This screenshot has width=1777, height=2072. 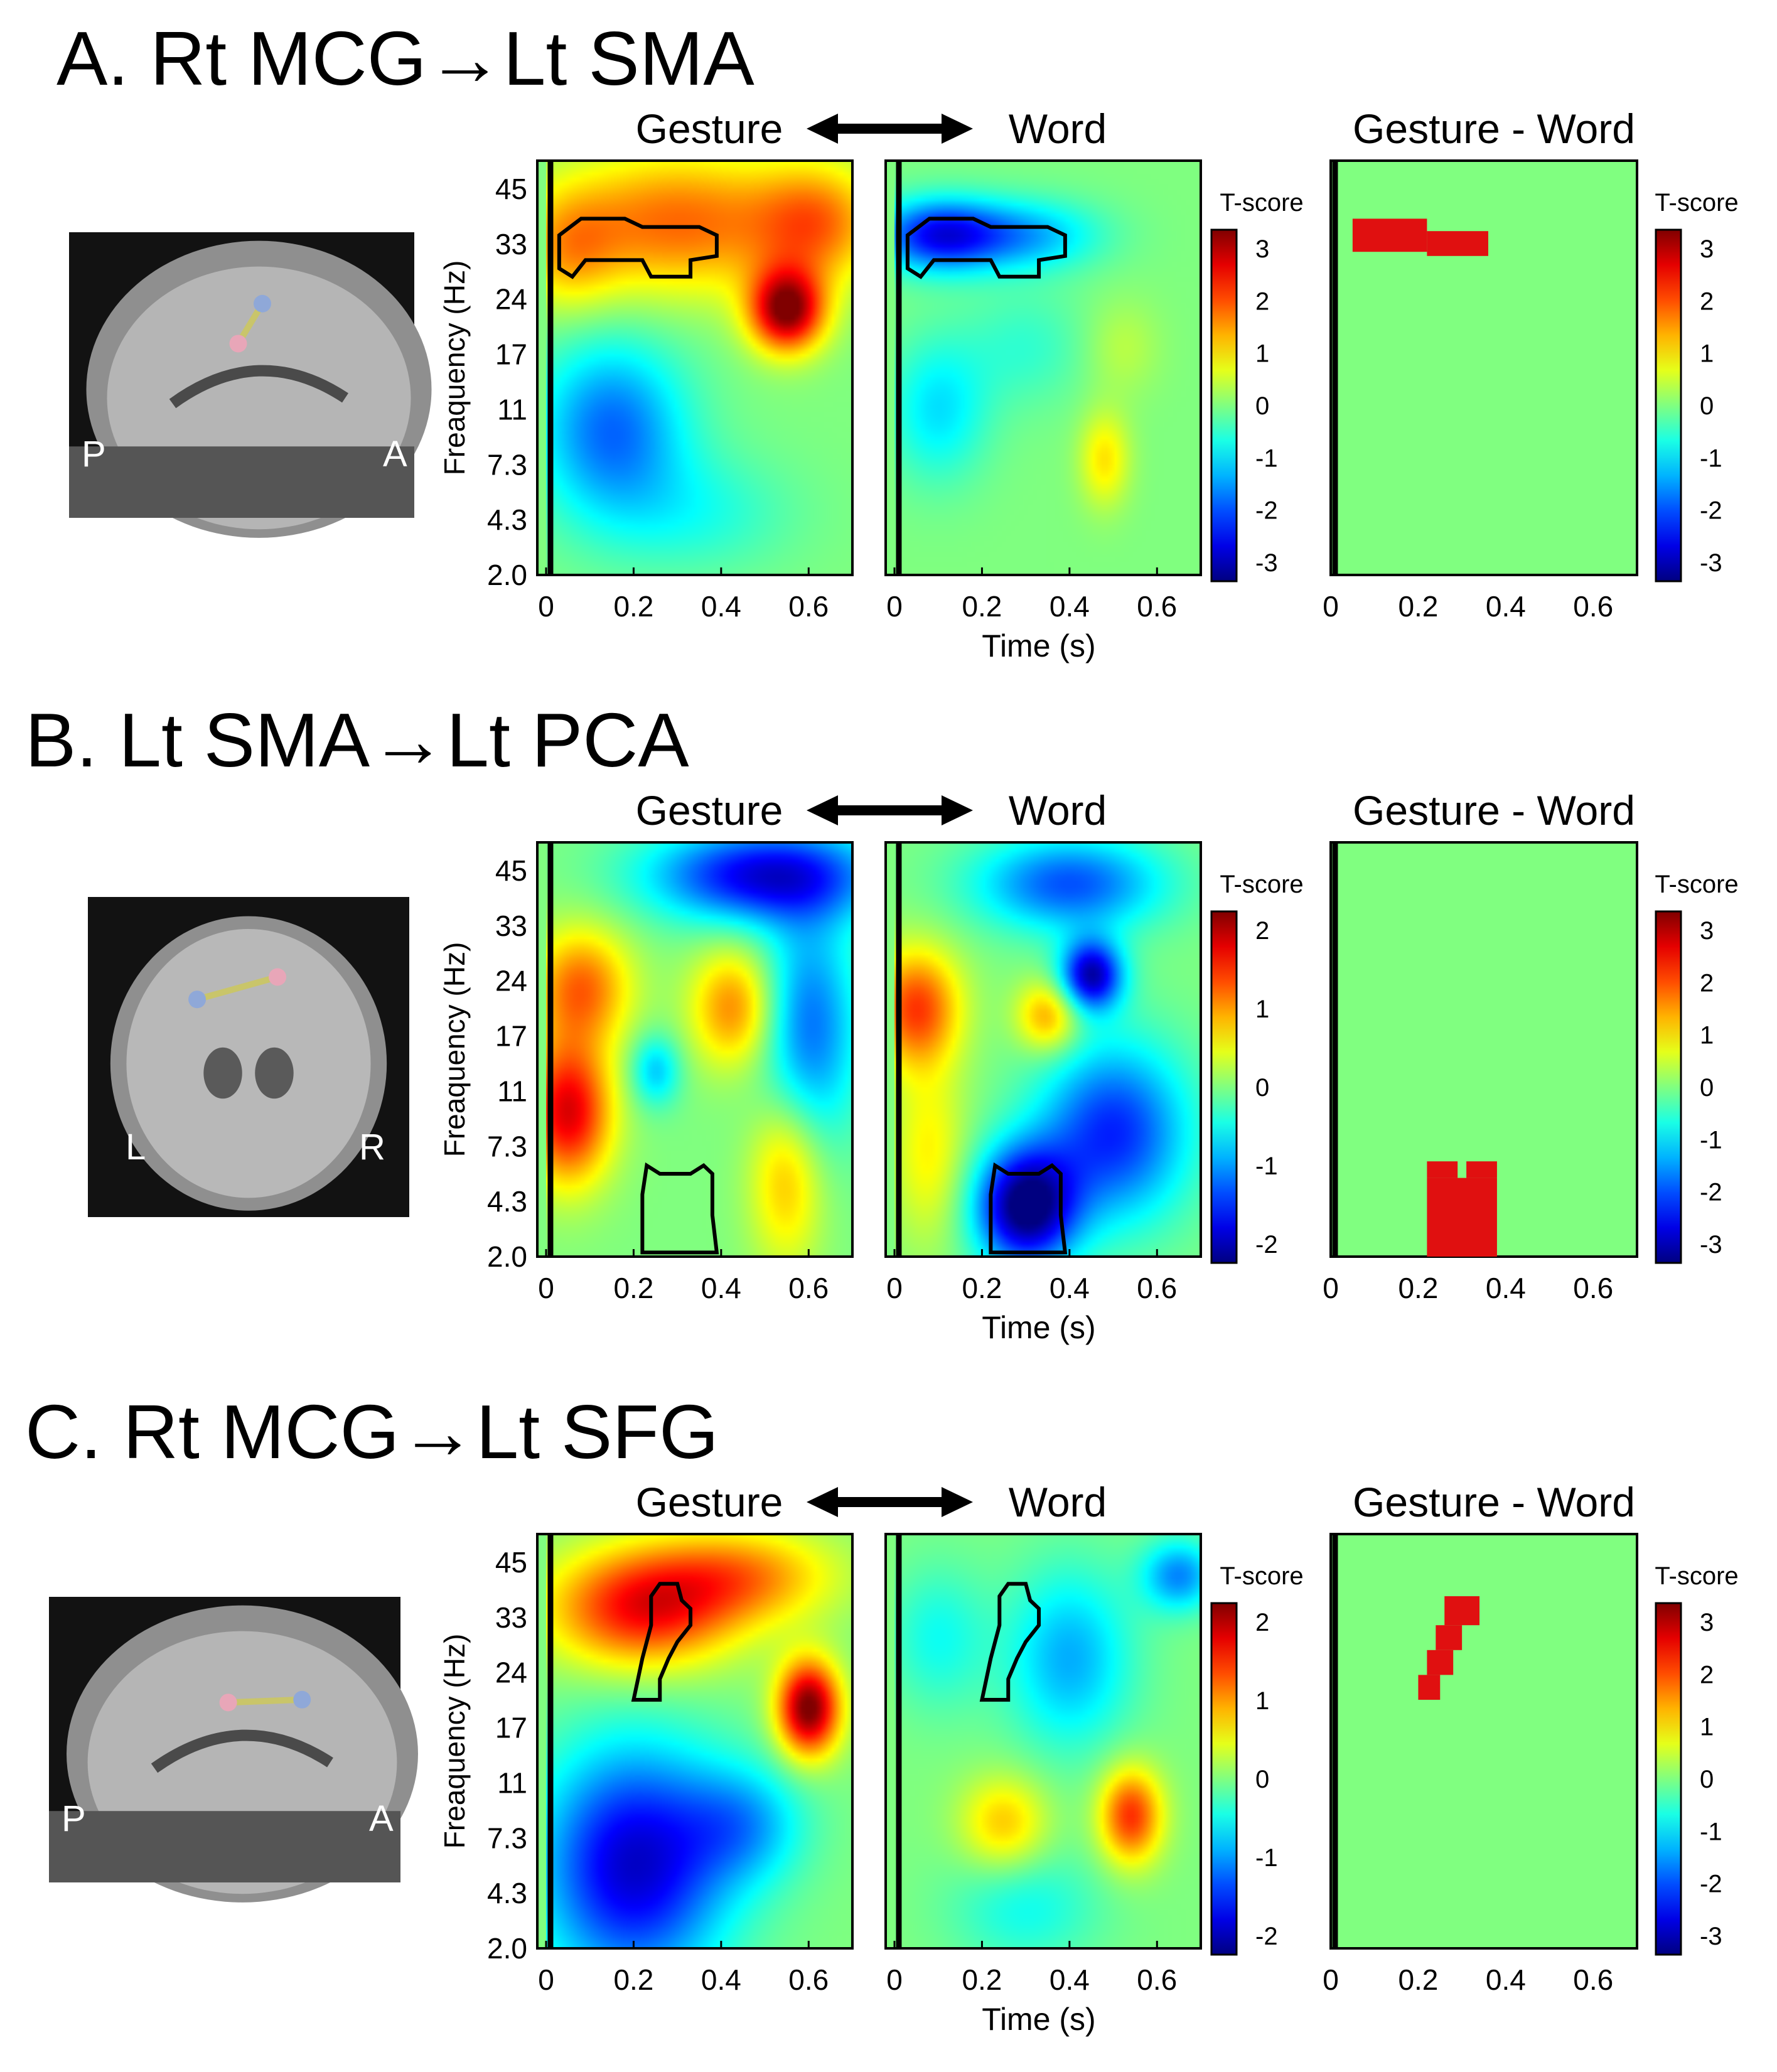 I want to click on cbar-tick-label: -3, so click(x=1266, y=563).